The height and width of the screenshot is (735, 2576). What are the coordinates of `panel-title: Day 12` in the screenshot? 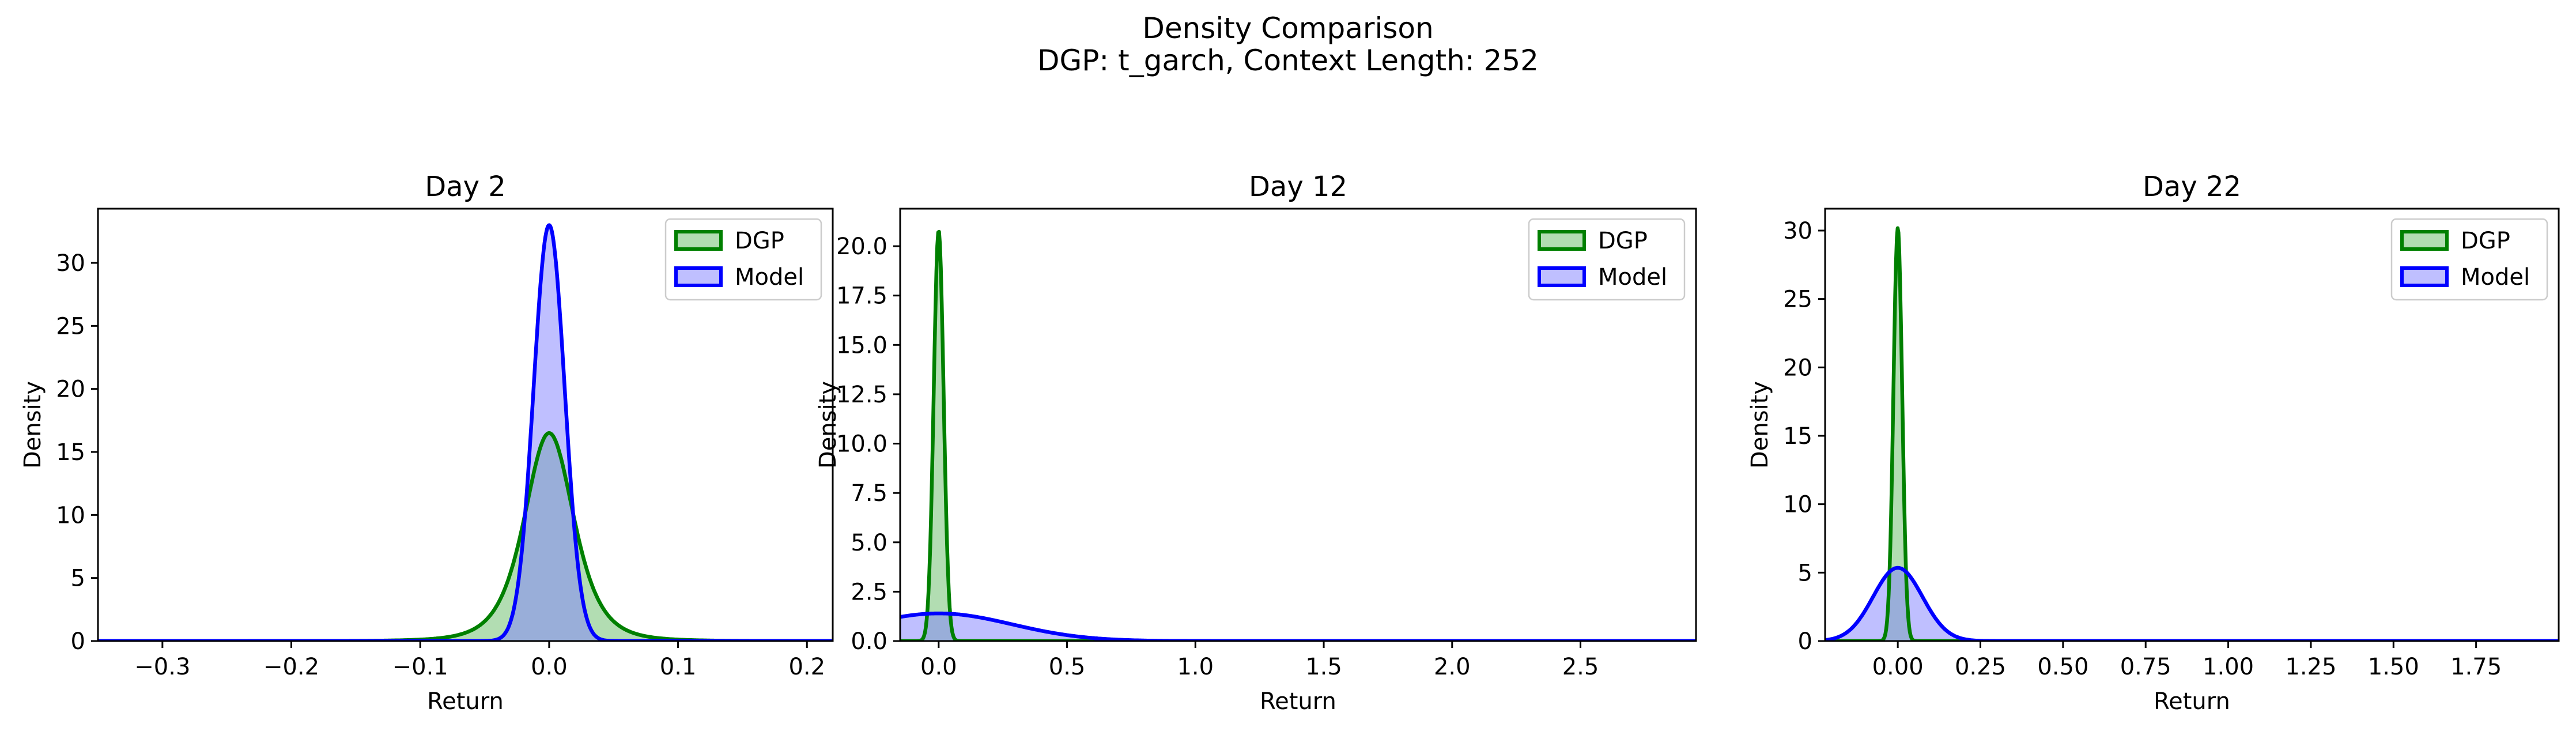 It's located at (1298, 187).